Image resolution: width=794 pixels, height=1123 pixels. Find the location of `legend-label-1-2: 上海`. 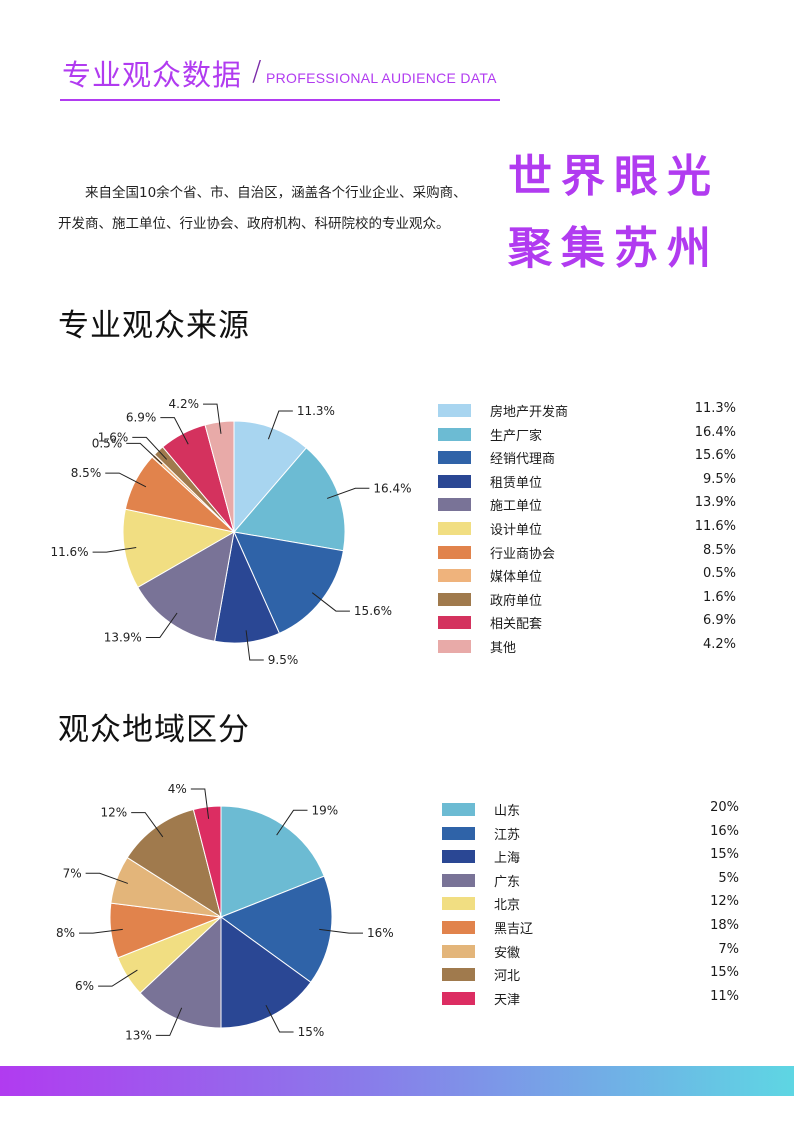

legend-label-1-2: 上海 is located at coordinates (507, 859).